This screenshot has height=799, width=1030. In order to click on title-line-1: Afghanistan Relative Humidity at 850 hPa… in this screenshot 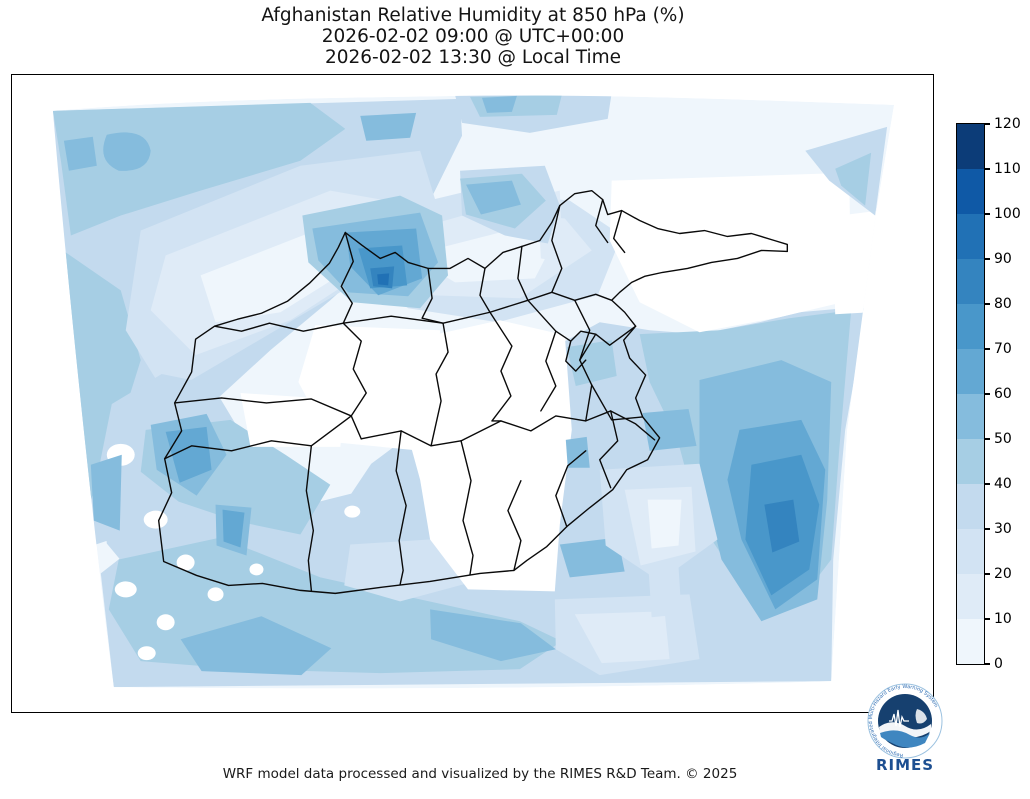, I will do `click(473, 15)`.